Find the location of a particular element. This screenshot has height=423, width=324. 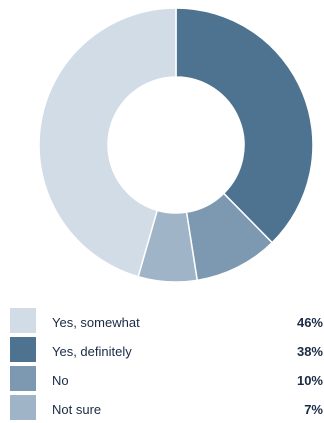

legend-label: No is located at coordinates (60, 380).